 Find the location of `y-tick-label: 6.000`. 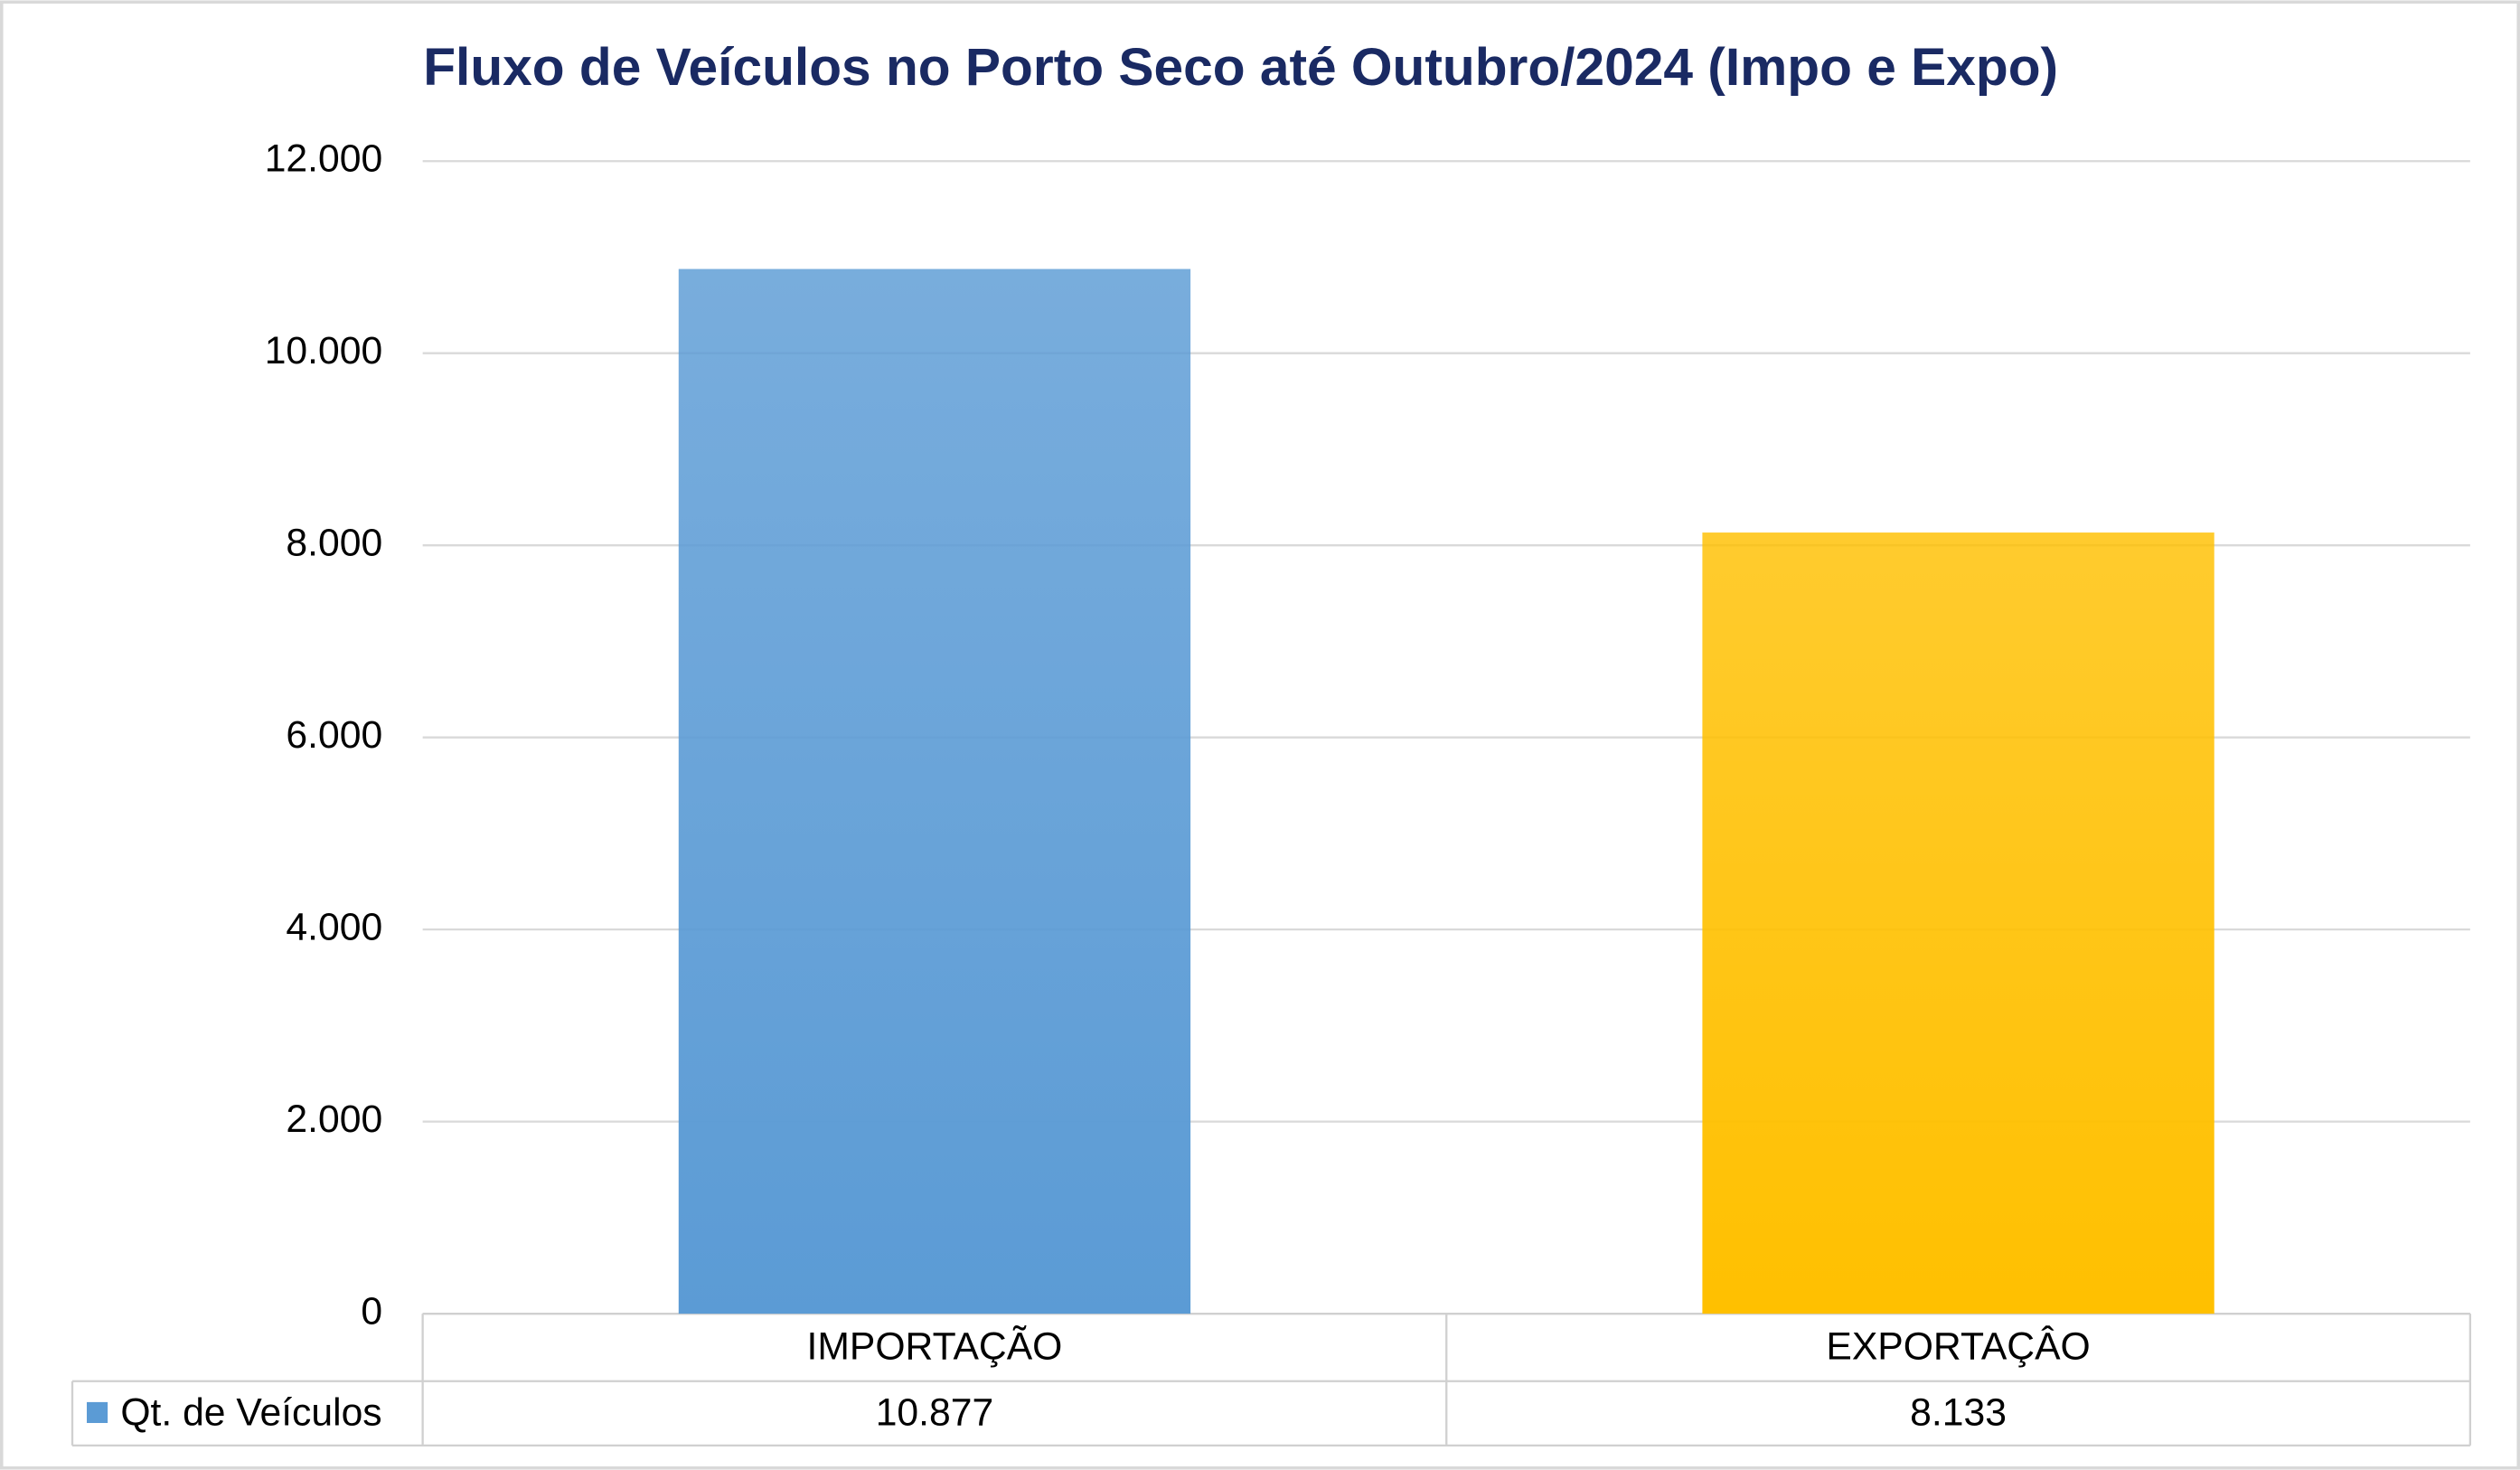

y-tick-label: 6.000 is located at coordinates (334, 735).